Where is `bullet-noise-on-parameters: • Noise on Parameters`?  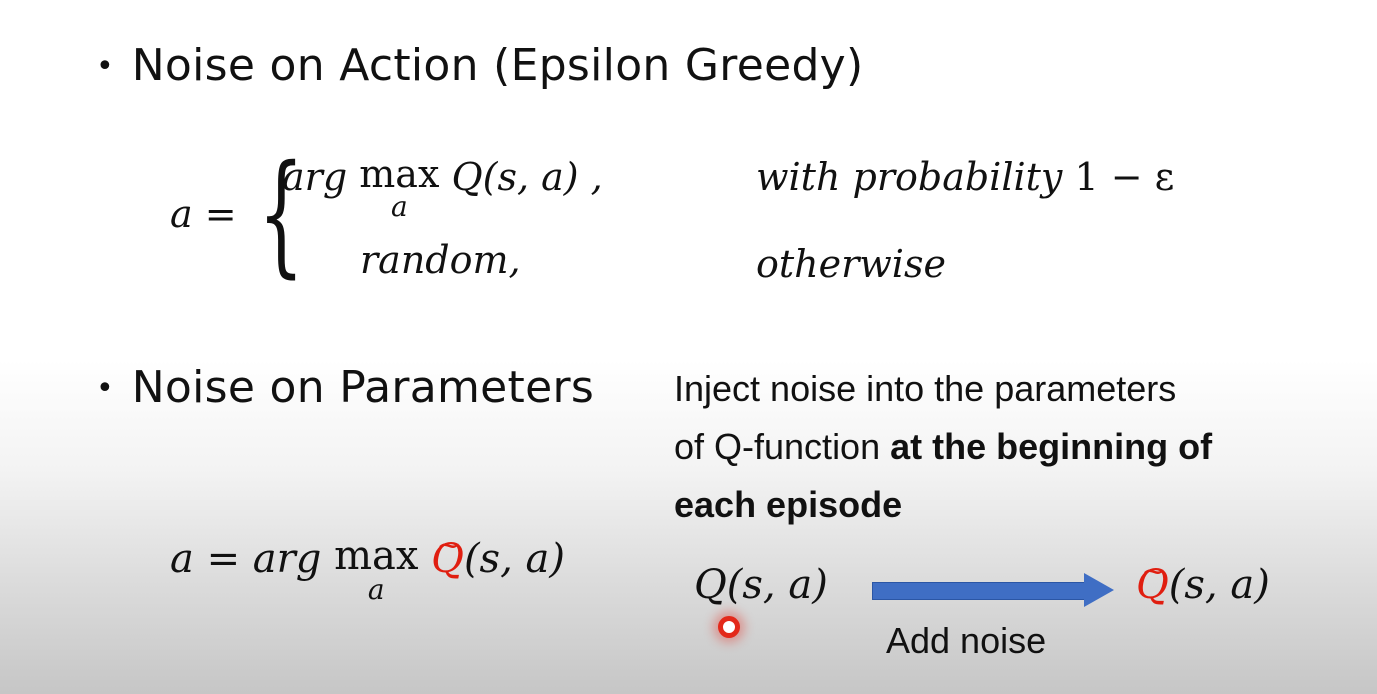 bullet-noise-on-parameters: • Noise on Parameters is located at coordinates (345, 387).